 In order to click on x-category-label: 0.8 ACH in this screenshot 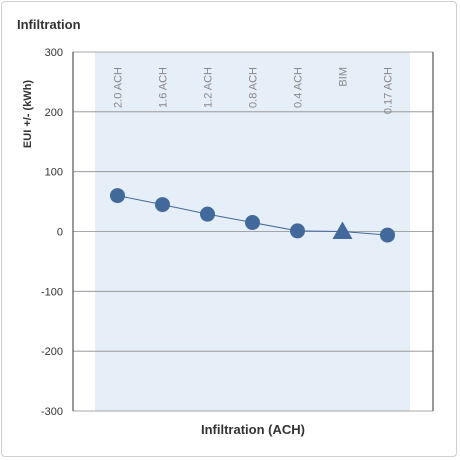, I will do `click(254, 87)`.